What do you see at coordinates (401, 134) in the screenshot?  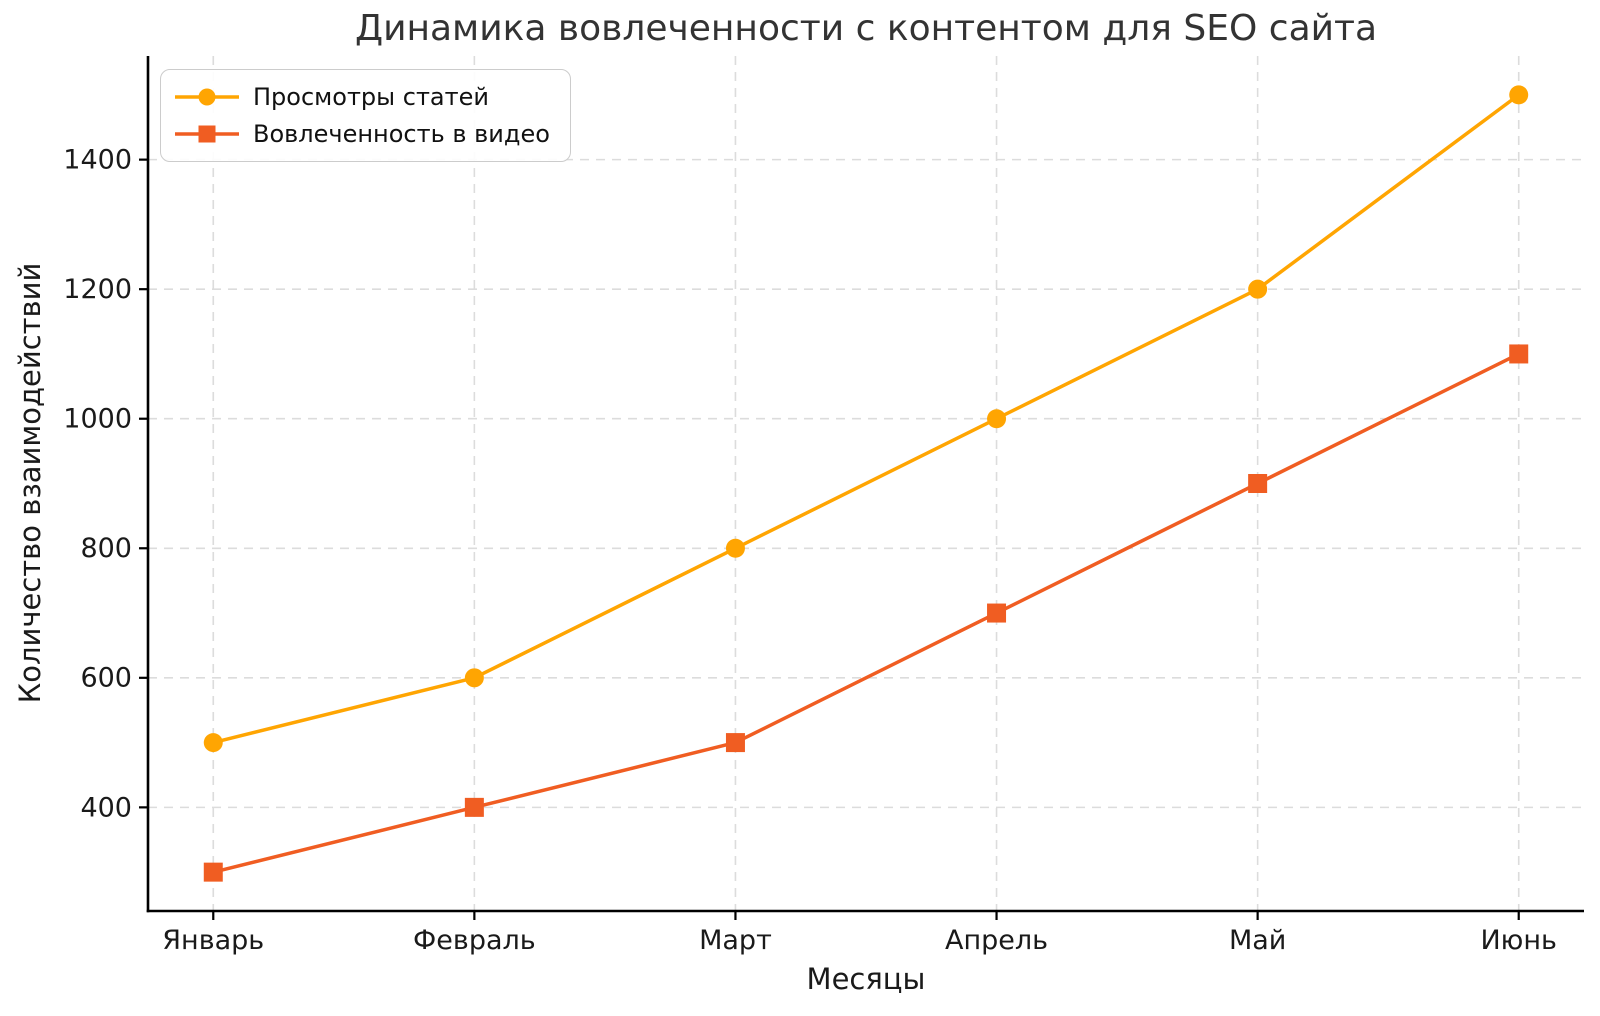 I see `legend-label: Вовлеченность в видео` at bounding box center [401, 134].